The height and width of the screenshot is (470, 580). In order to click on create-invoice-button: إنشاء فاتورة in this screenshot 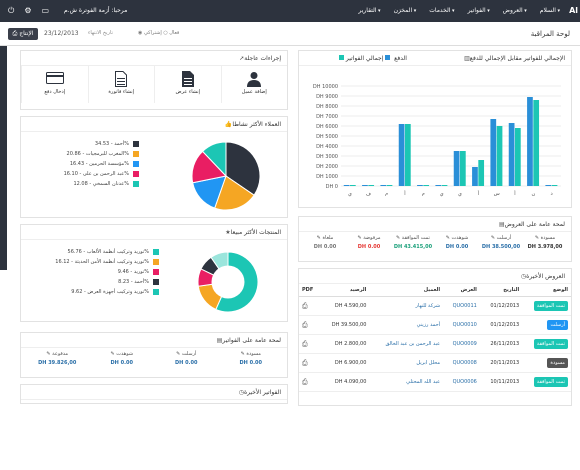, I will do `click(121, 84)`.